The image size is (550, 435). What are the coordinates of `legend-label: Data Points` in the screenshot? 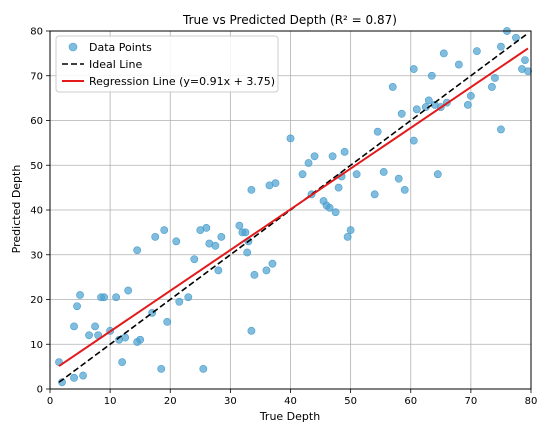 It's located at (120, 47).